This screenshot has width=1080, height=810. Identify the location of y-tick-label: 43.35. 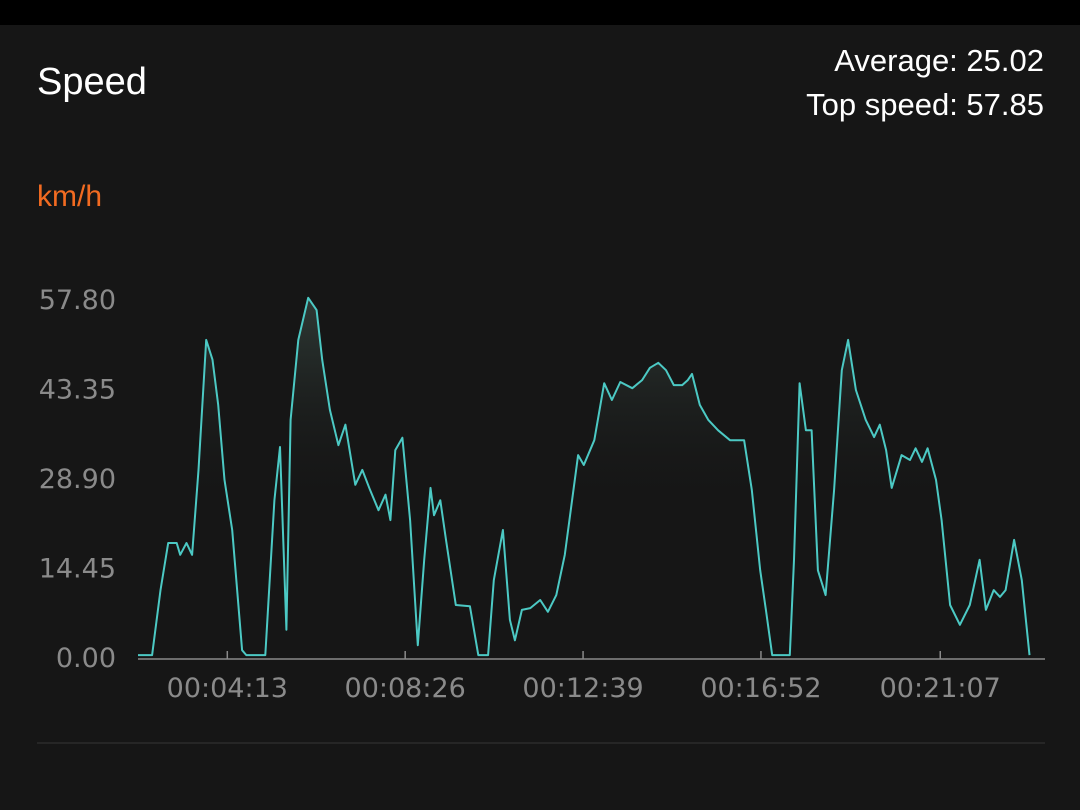
(77, 390).